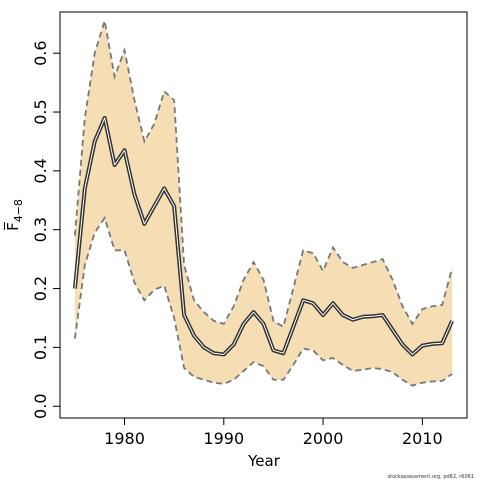 Image resolution: width=480 pixels, height=480 pixels. What do you see at coordinates (40, 406) in the screenshot?
I see `y-tick-label: 0.0` at bounding box center [40, 406].